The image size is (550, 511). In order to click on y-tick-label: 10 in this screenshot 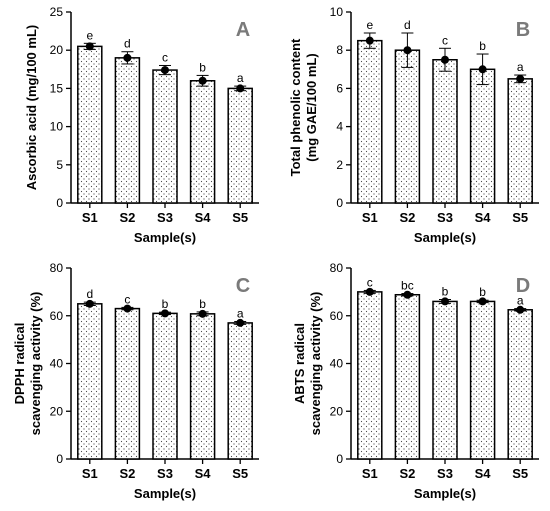, I will do `click(337, 12)`.